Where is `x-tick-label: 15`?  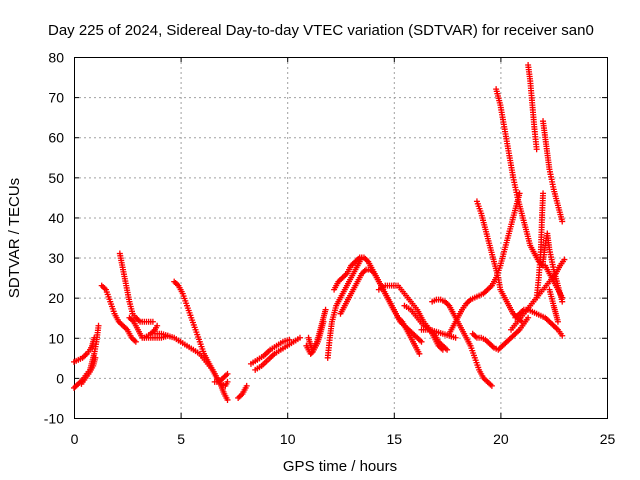 x-tick-label: 15 is located at coordinates (395, 439).